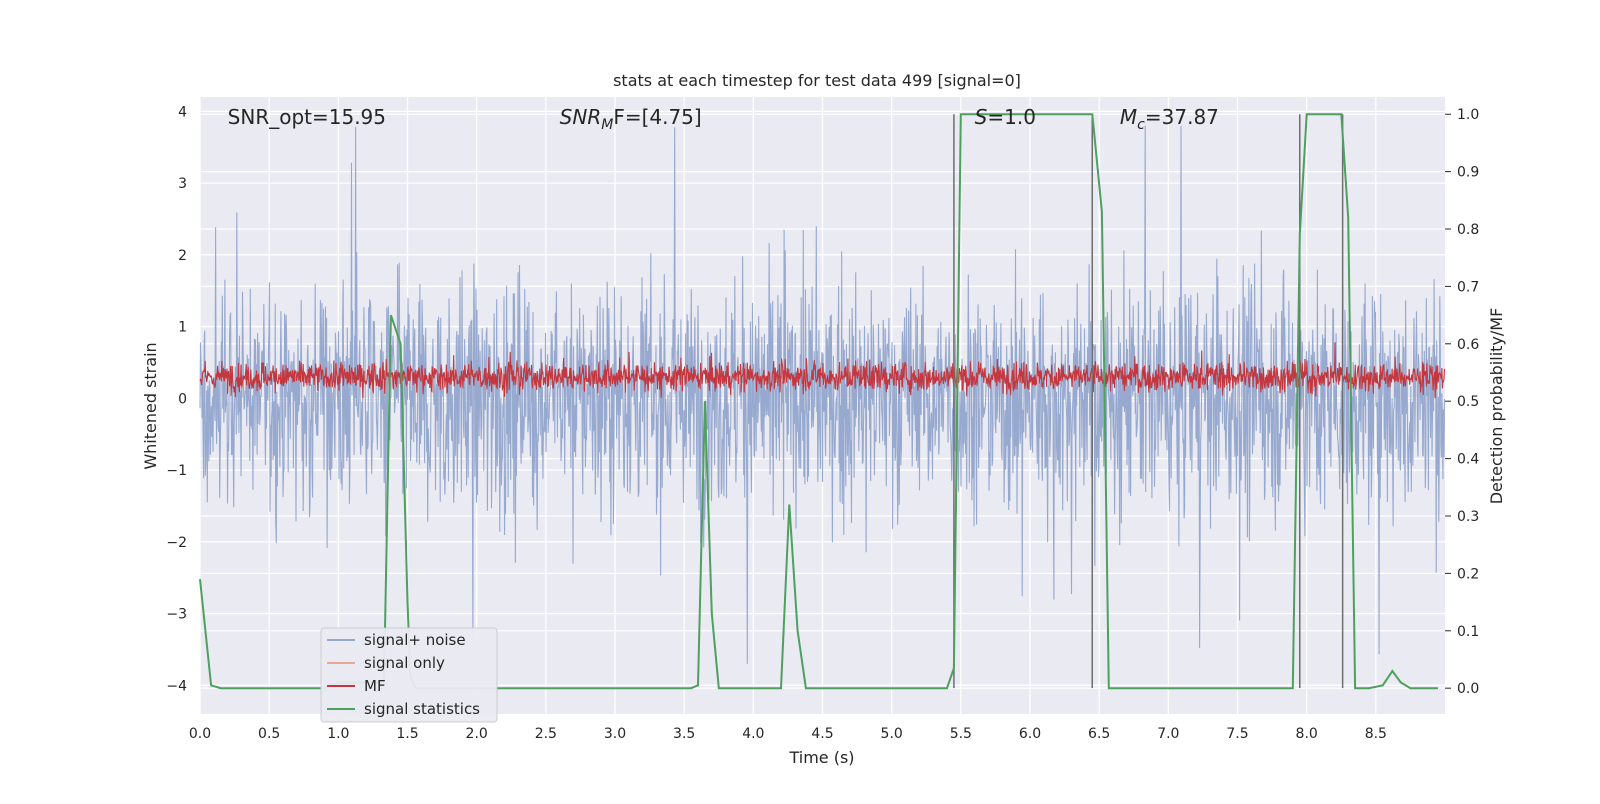 This screenshot has height=804, width=1600. What do you see at coordinates (176, 399) in the screenshot?
I see `y-tick-labels: 4 3 2 1 0 −1 −2 −3 −4` at bounding box center [176, 399].